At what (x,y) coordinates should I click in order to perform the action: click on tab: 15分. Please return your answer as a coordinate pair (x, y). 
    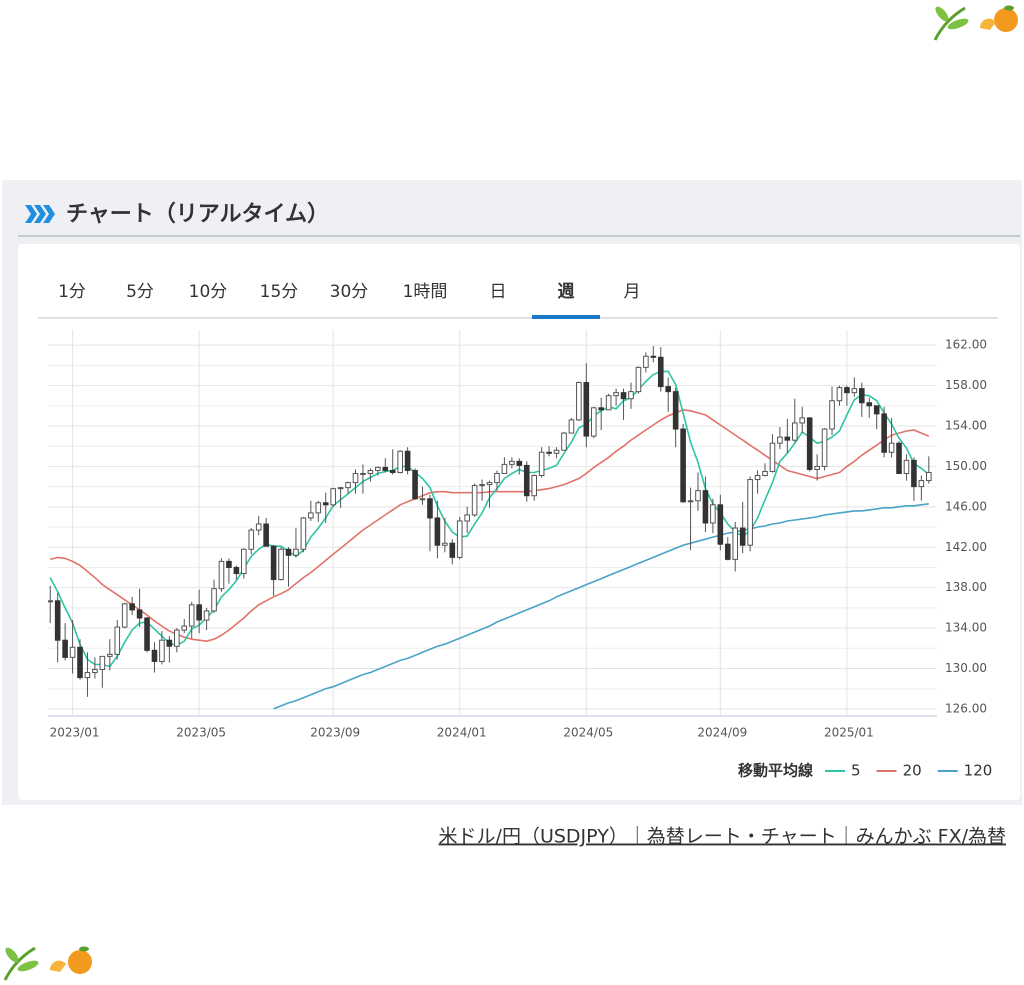
    Looking at the image, I should click on (279, 292).